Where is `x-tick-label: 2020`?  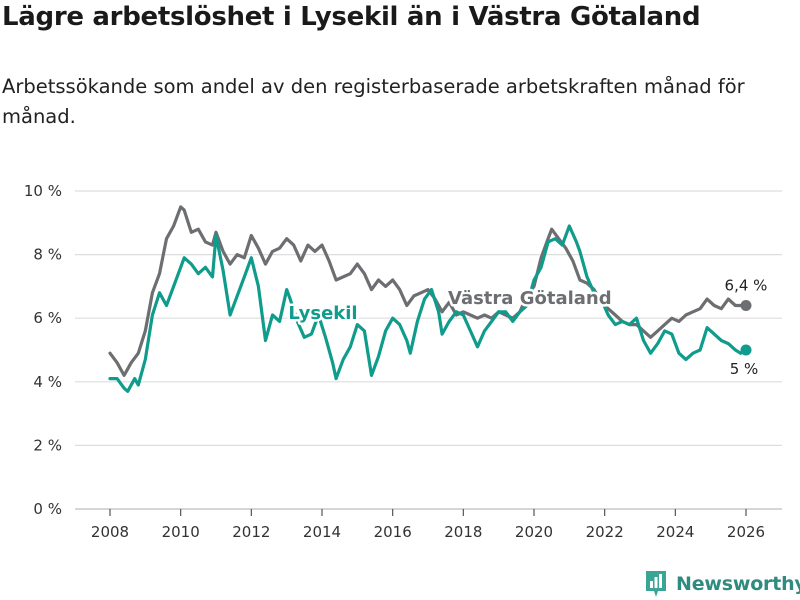 x-tick-label: 2020 is located at coordinates (534, 532).